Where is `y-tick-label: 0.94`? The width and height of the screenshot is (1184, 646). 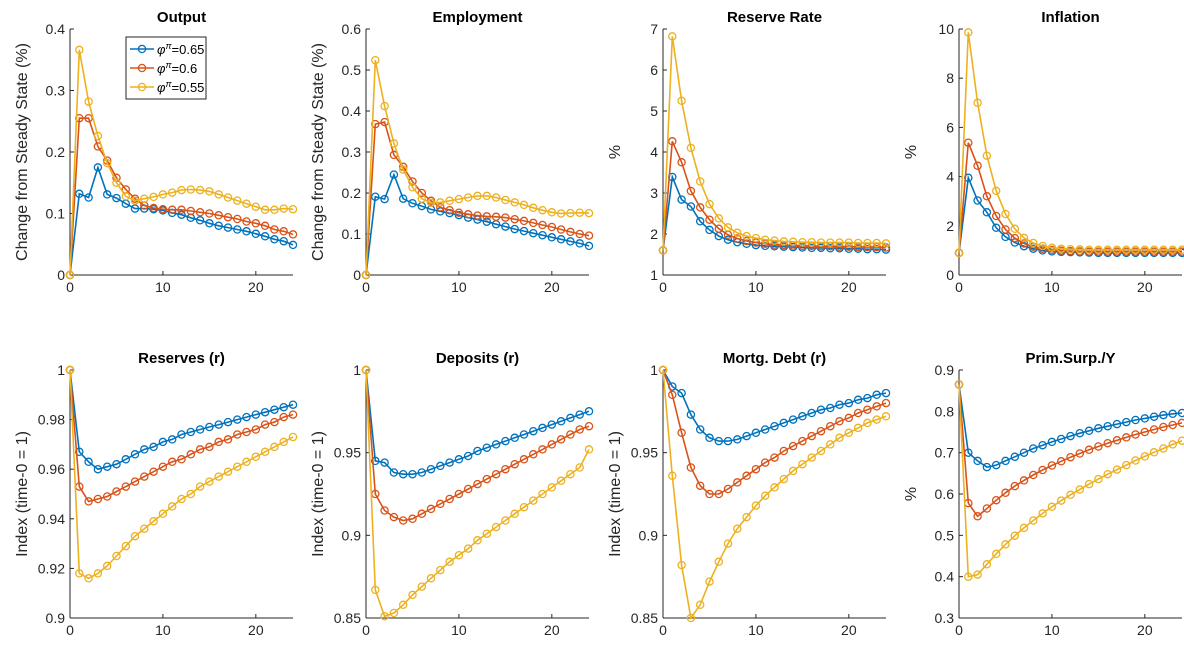 y-tick-label: 0.94 is located at coordinates (51, 519).